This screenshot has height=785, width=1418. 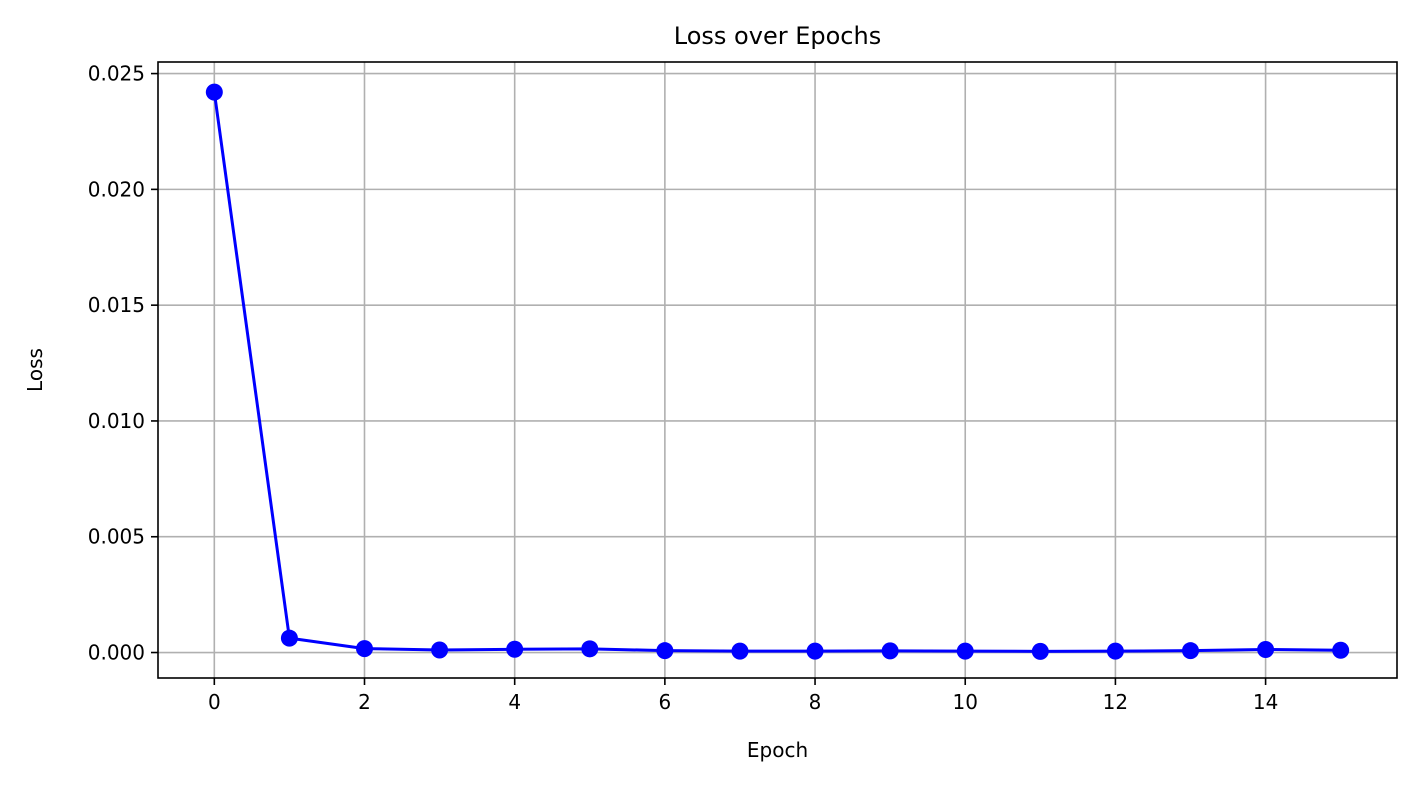 I want to click on y-tick-label: 0.005, so click(x=116, y=537).